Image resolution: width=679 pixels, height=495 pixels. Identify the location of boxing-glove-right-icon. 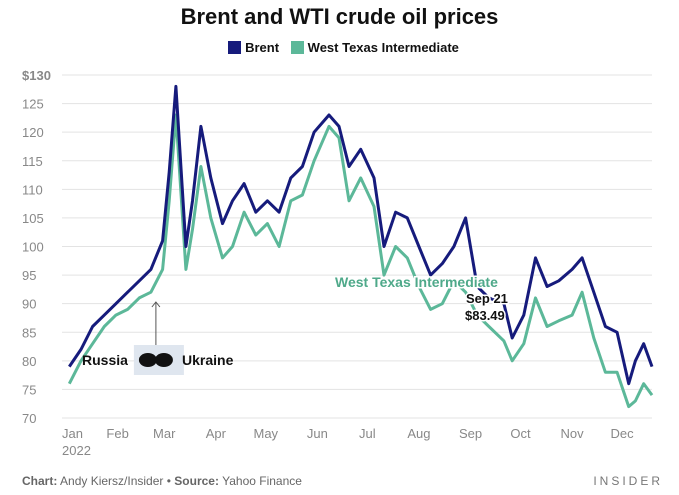
(163, 360).